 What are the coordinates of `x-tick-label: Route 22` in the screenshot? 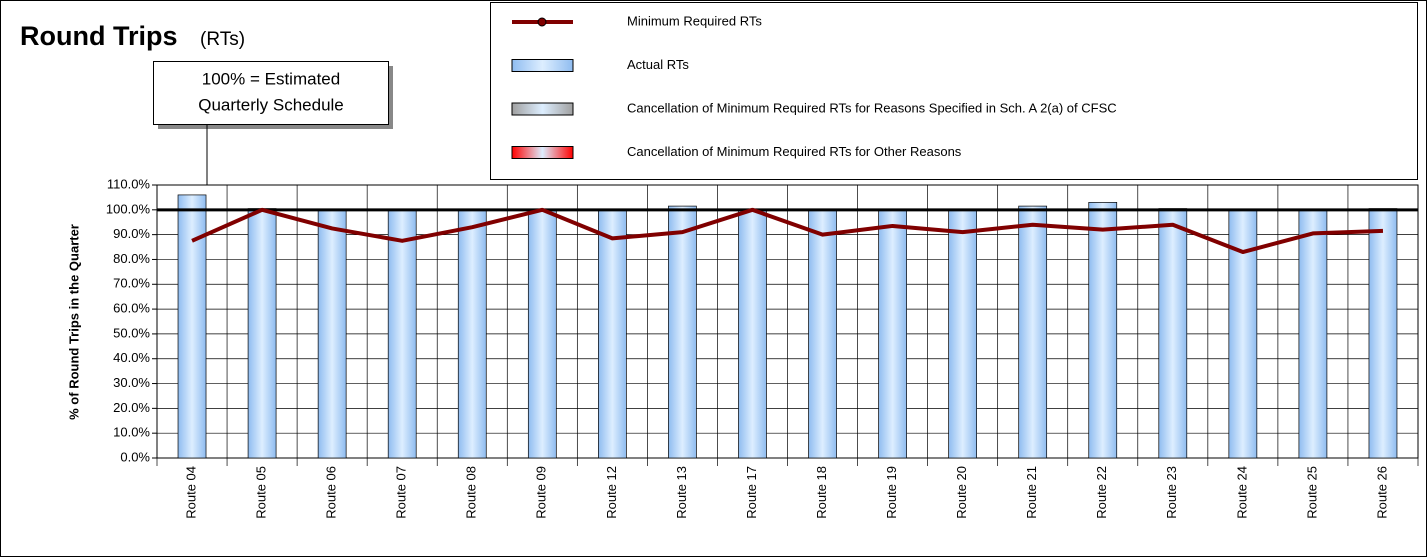 It's located at (1101, 492).